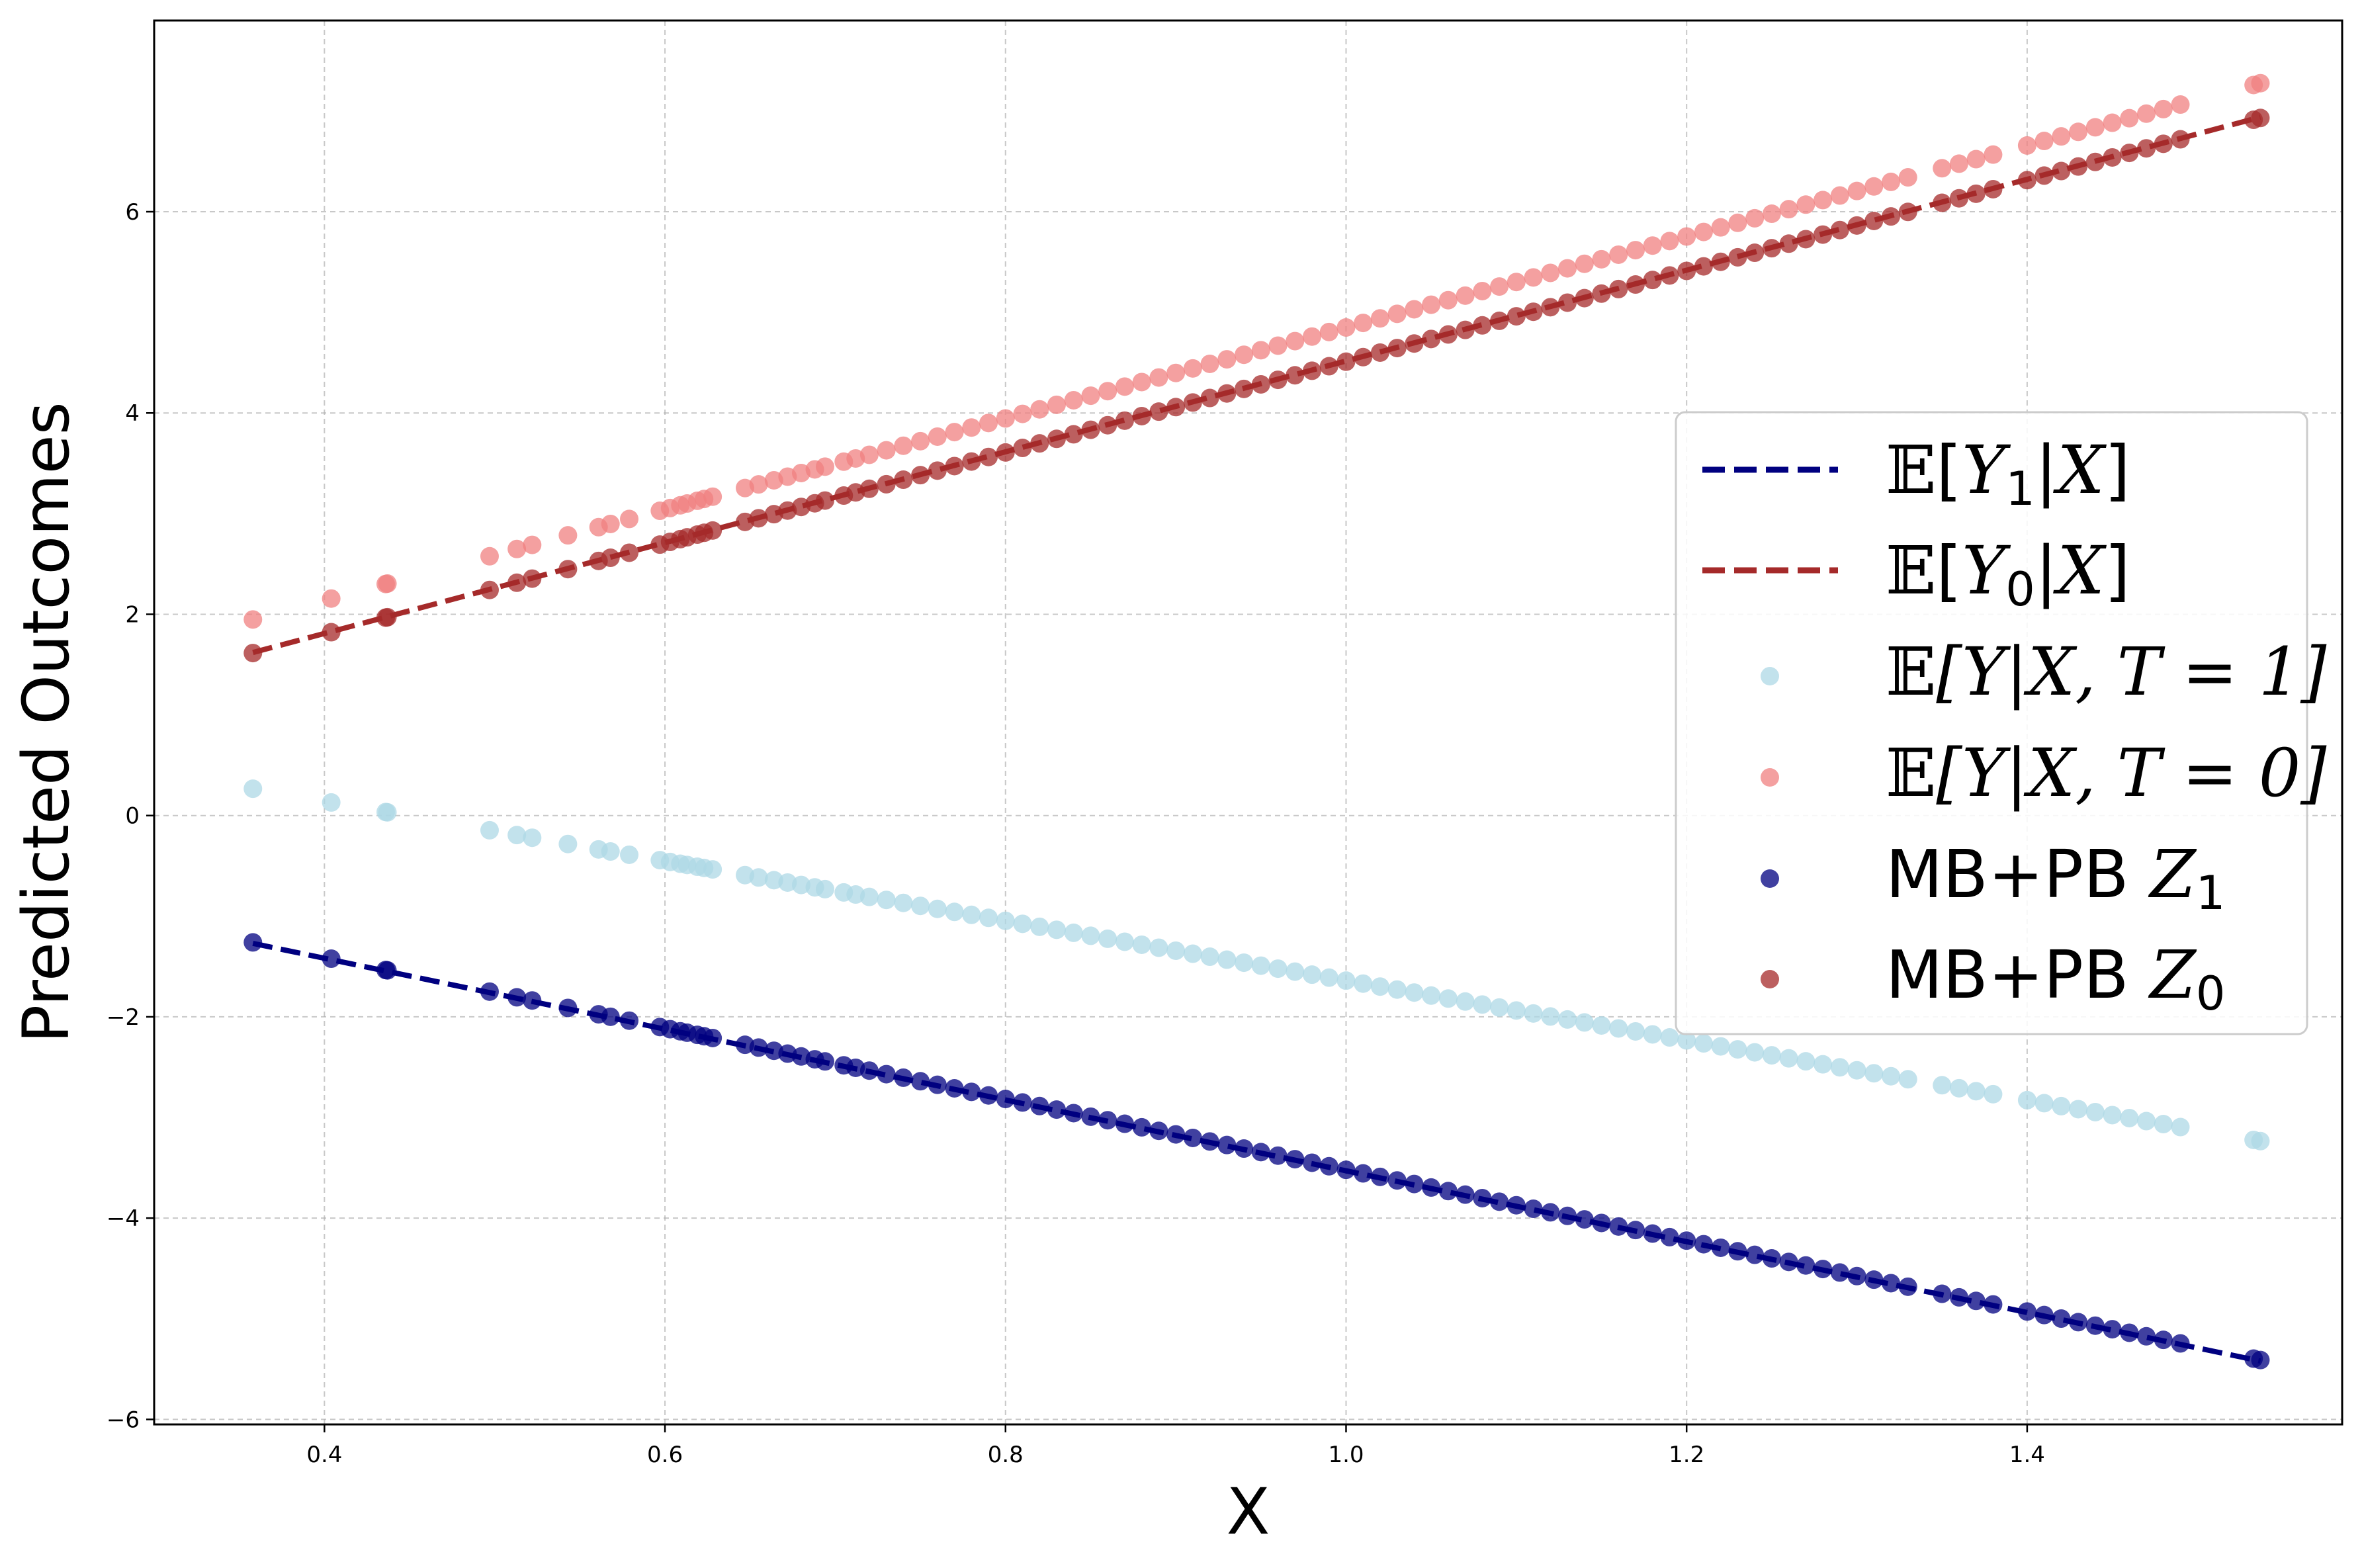 The height and width of the screenshot is (1568, 2362). I want to click on legend-label-z1: MB+PB Z1, so click(2055, 878).